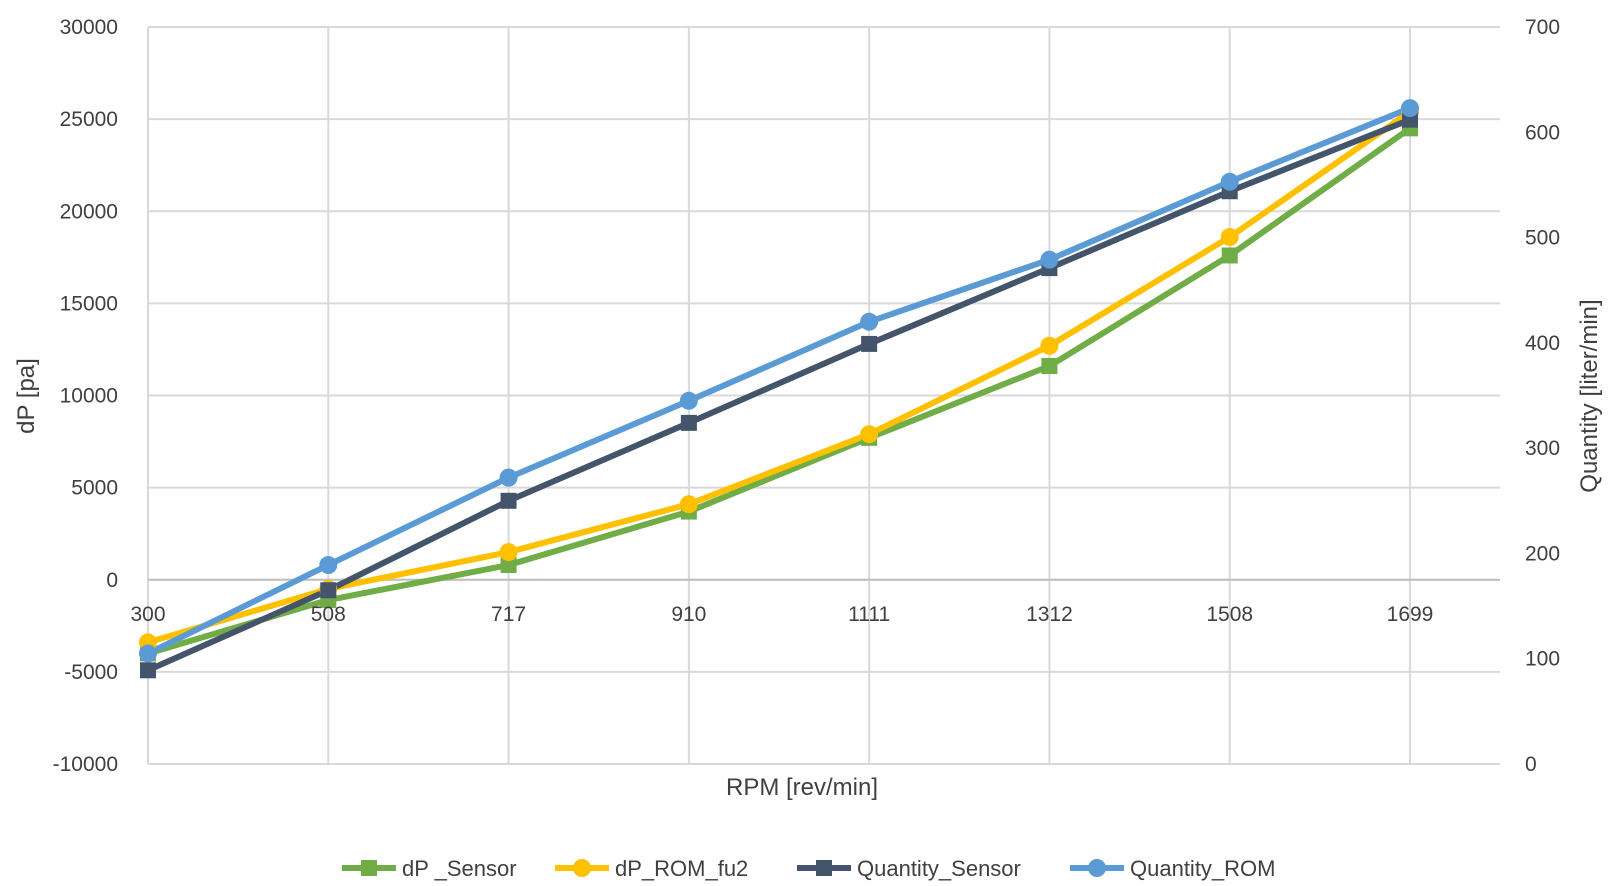 The height and width of the screenshot is (886, 1614). Describe the element at coordinates (1229, 614) in the screenshot. I see `x-tick-label: 1508` at that location.